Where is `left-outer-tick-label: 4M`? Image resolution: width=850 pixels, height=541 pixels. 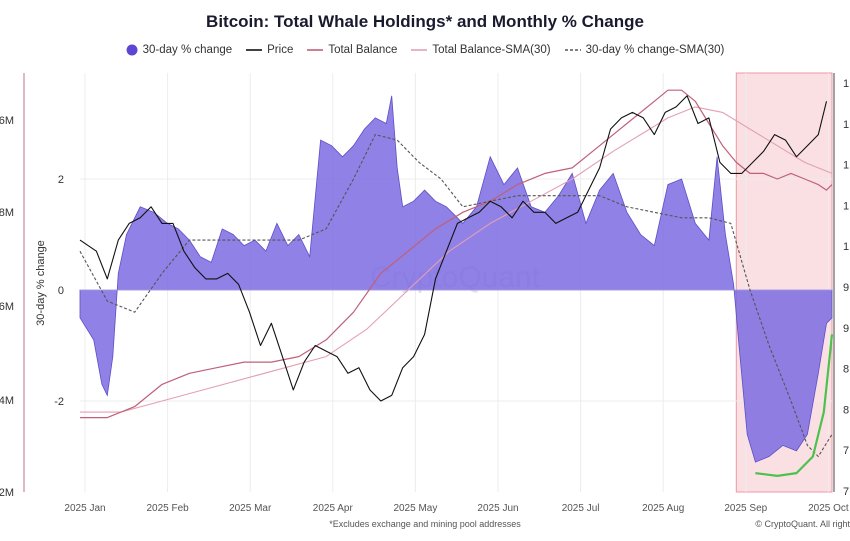 left-outer-tick-label: 4M is located at coordinates (7, 401).